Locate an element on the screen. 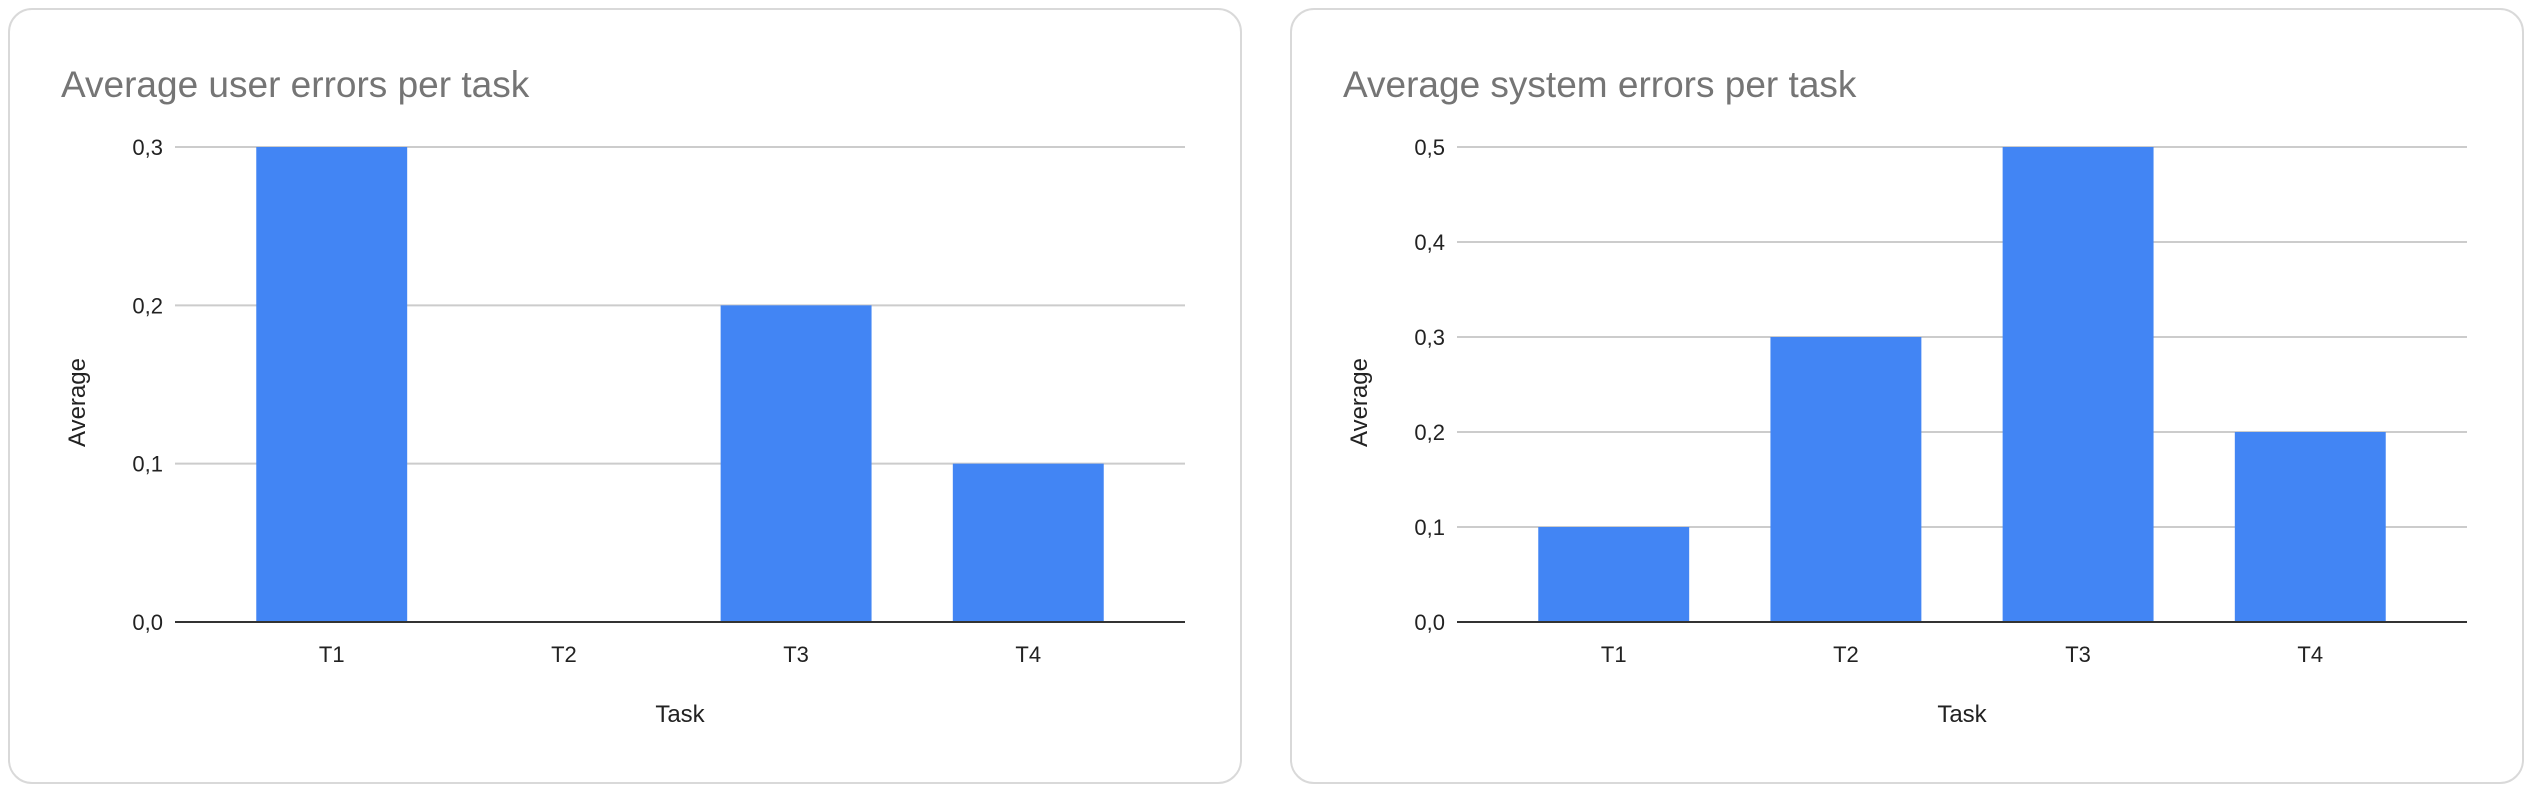 The height and width of the screenshot is (798, 2532). chart-title: Average system errors per task is located at coordinates (1600, 84).